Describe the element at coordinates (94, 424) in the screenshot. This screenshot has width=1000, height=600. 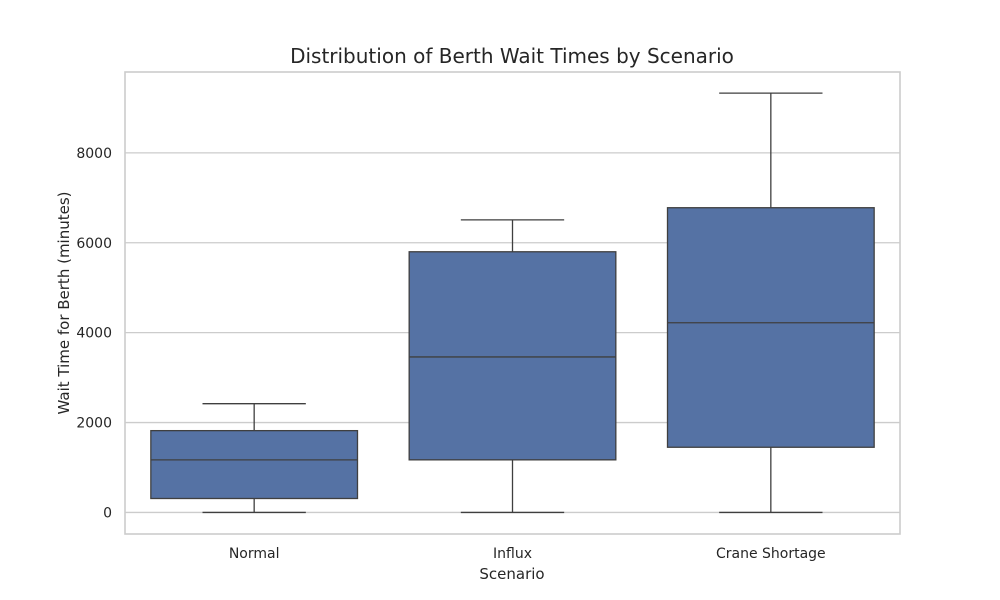
I see `y-tick-label-2000: 2000` at that location.